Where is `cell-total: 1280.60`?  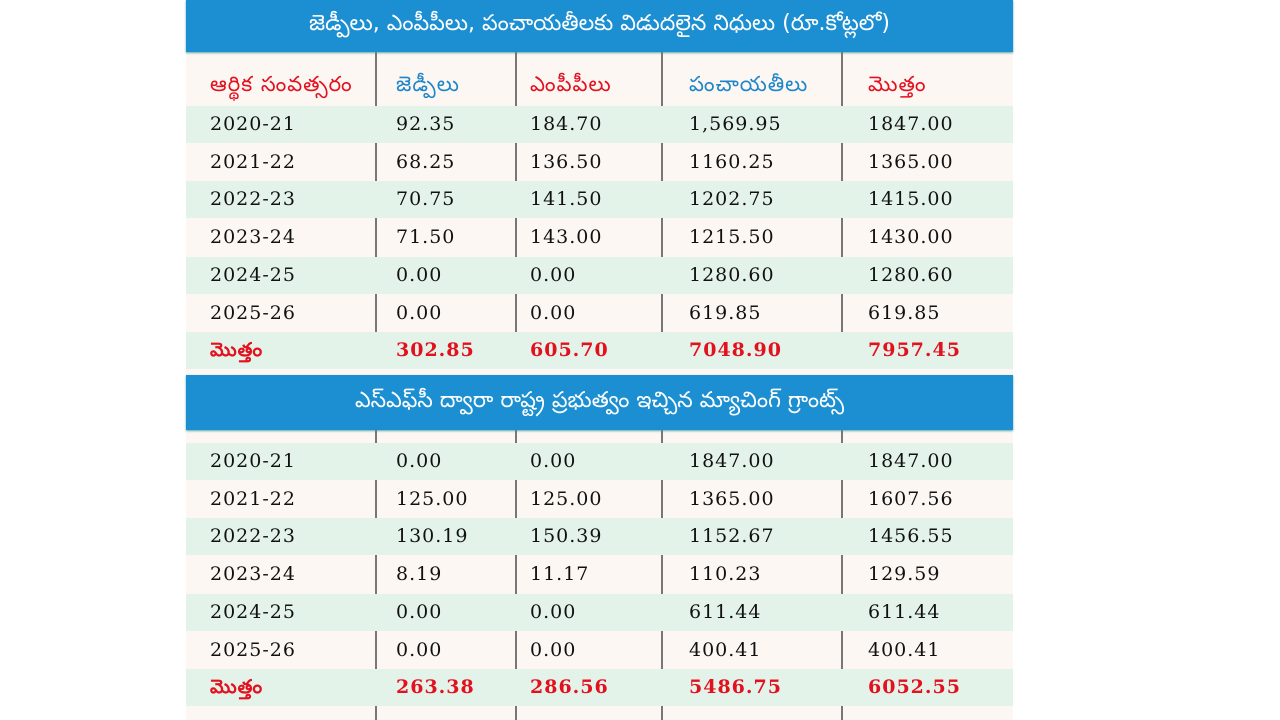 cell-total: 1280.60 is located at coordinates (911, 274).